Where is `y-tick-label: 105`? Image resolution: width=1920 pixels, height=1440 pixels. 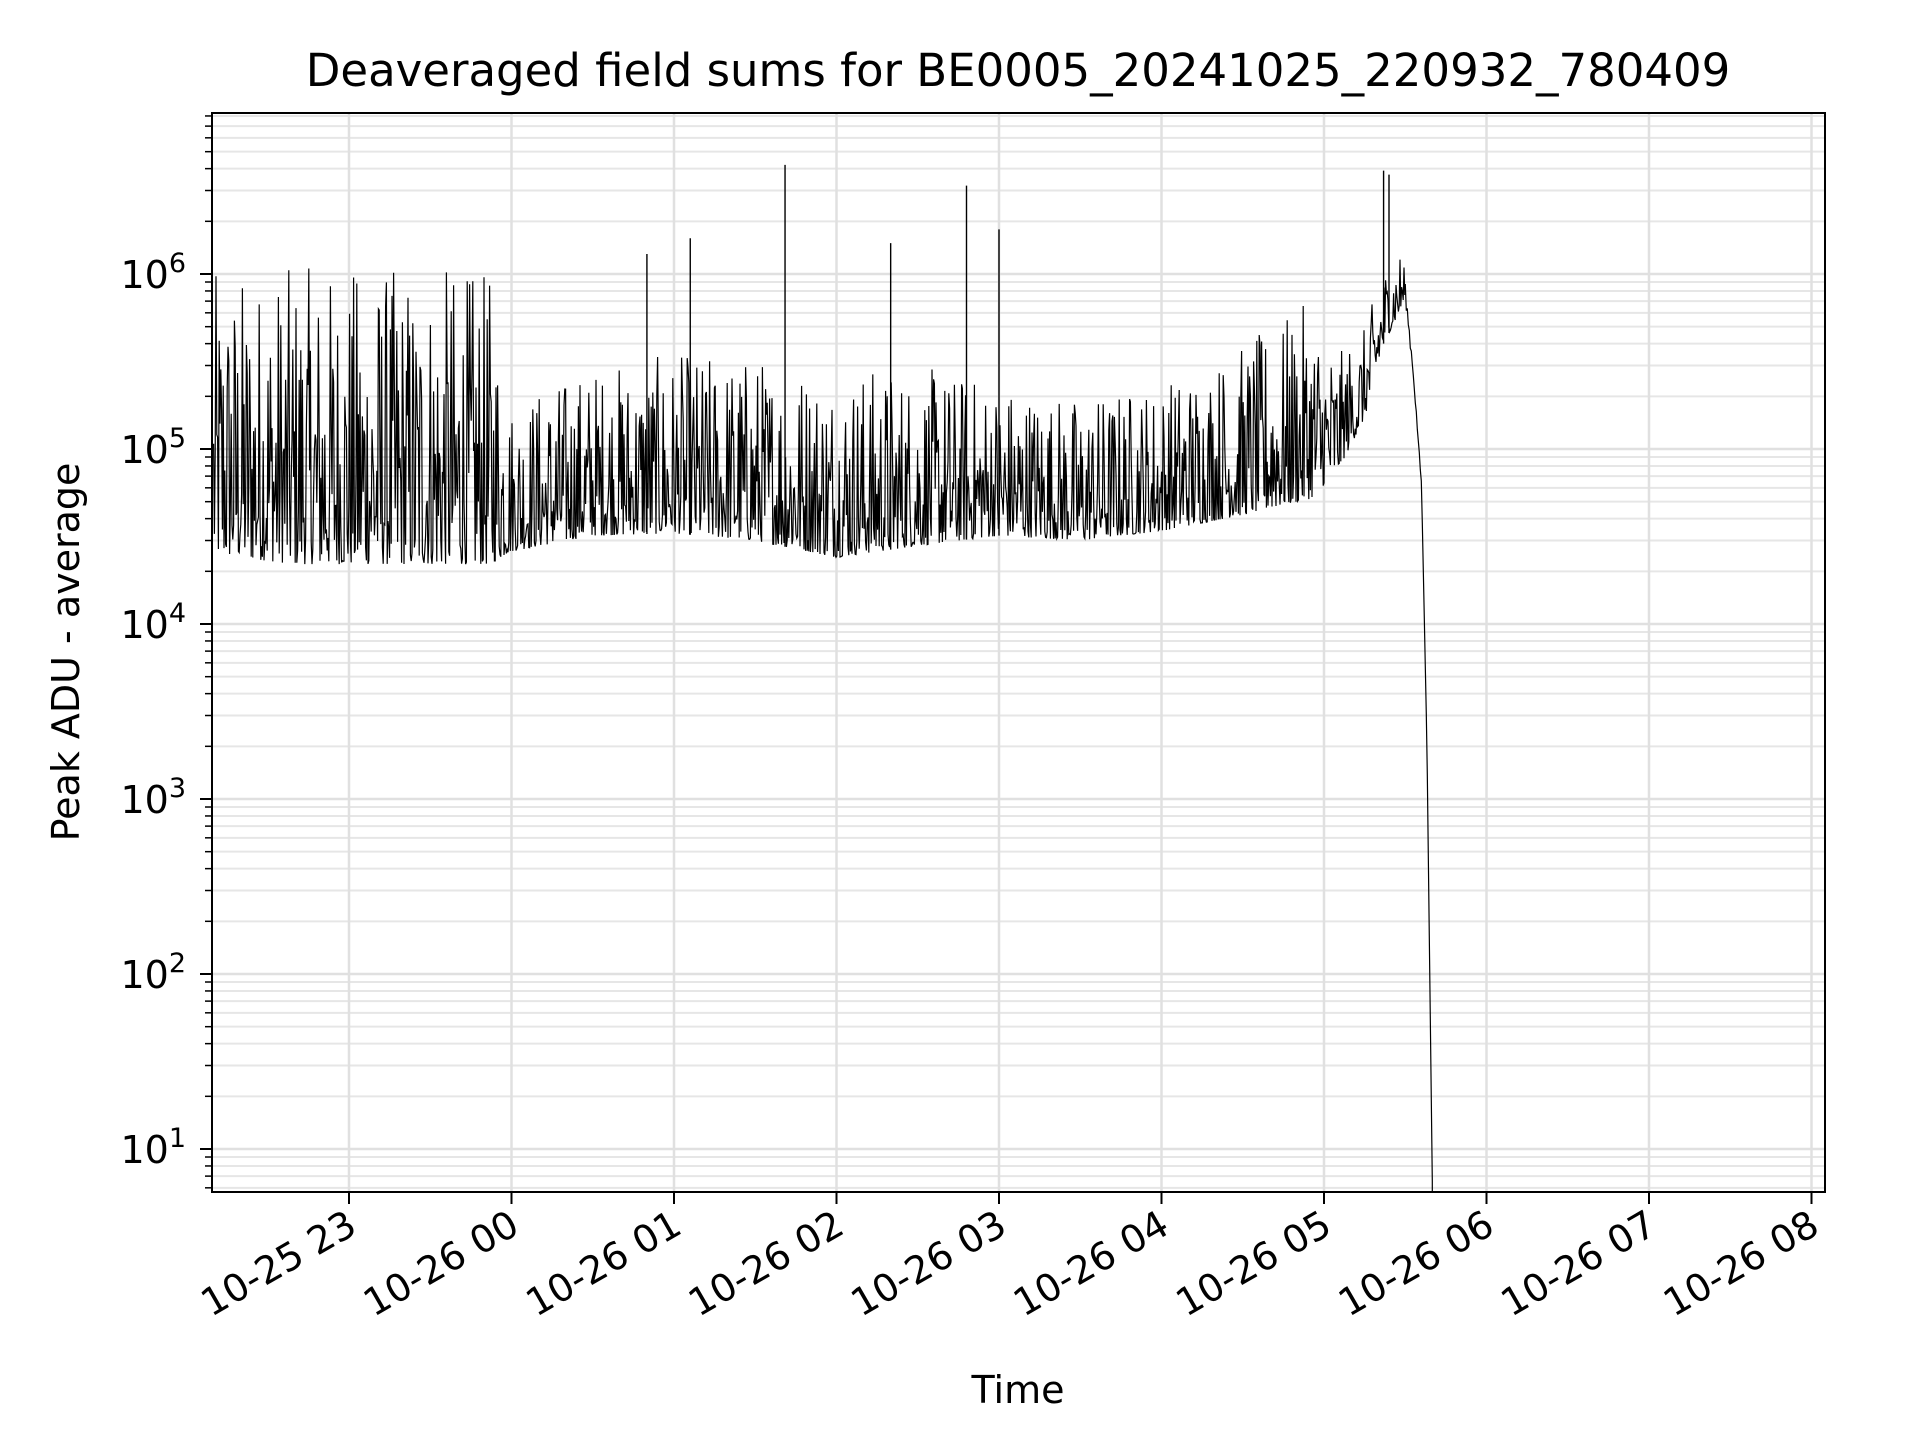
y-tick-label: 105 is located at coordinates (153, 447).